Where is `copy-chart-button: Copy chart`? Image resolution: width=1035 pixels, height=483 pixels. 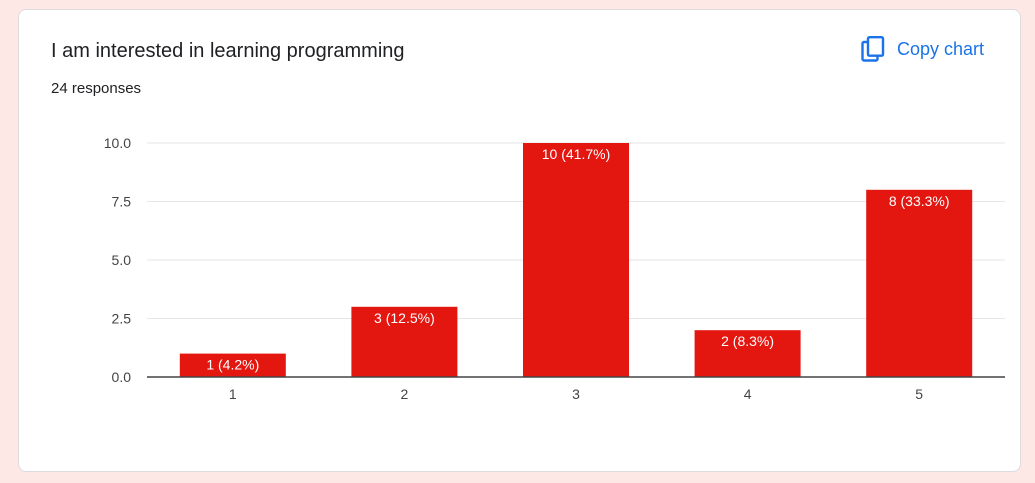
copy-chart-button: Copy chart is located at coordinates (922, 49).